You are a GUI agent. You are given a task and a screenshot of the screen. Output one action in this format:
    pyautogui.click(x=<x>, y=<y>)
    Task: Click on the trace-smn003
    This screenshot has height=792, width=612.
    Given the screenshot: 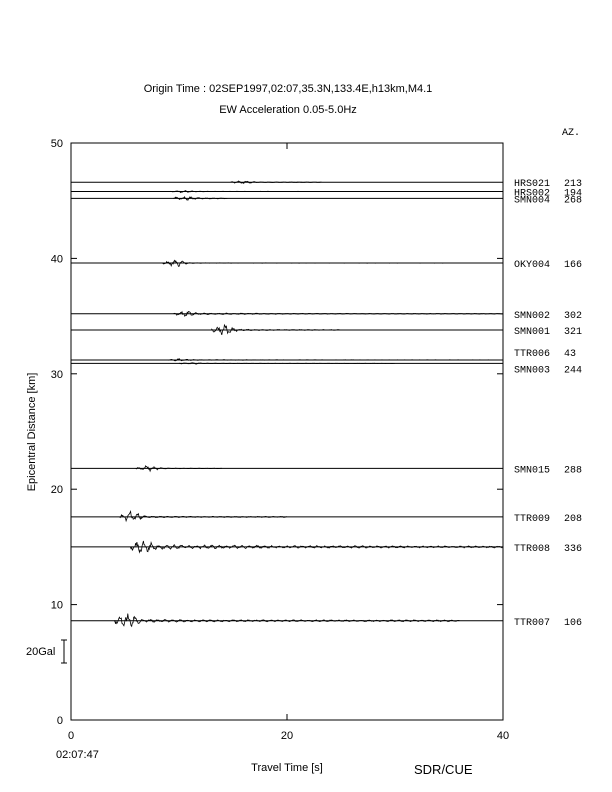 What is the action you would take?
    pyautogui.click(x=287, y=363)
    